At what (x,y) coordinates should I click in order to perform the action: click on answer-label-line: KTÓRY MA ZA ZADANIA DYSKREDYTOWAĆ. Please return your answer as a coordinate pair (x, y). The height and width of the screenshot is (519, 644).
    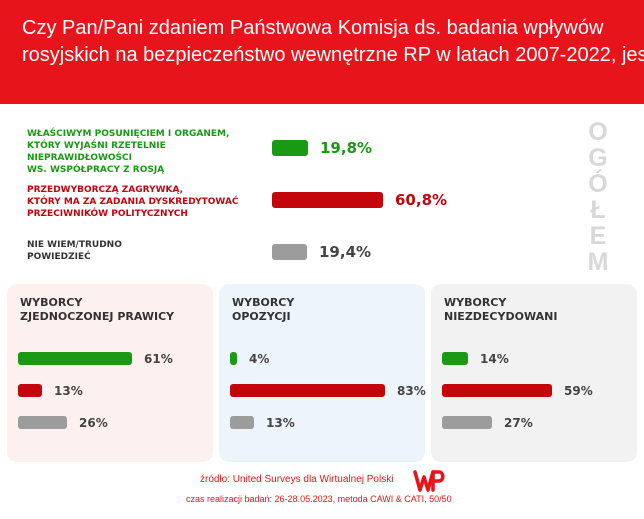
    Looking at the image, I should click on (133, 202).